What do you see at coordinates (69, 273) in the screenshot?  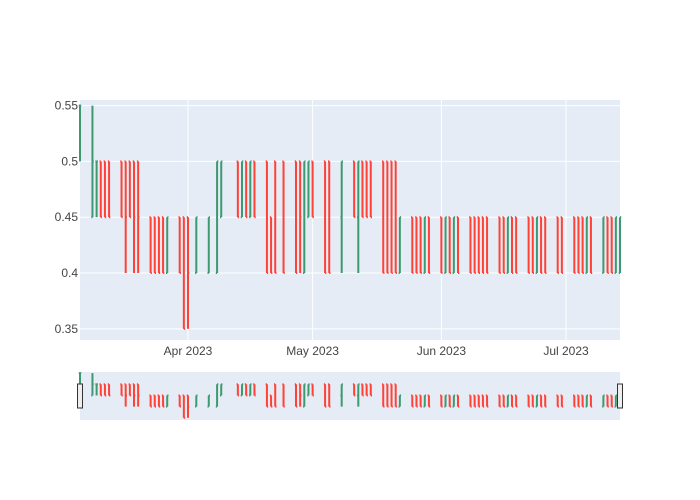 I see `y-tick-label: 0.4` at bounding box center [69, 273].